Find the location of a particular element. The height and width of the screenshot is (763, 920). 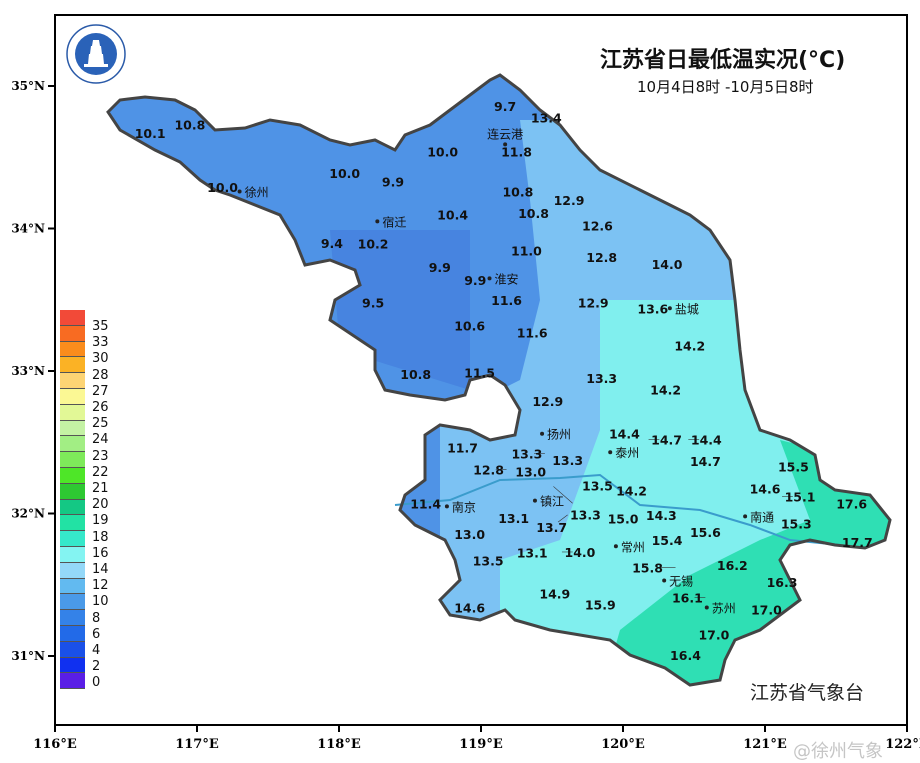

lon-tick-label: 121°E is located at coordinates (765, 744).